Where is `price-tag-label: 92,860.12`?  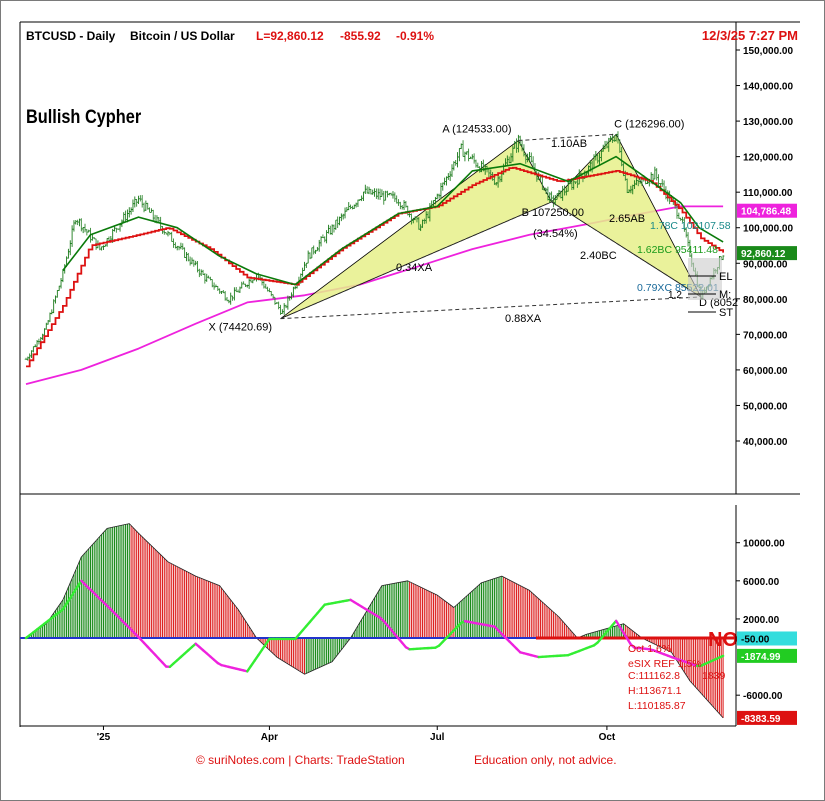 price-tag-label: 92,860.12 is located at coordinates (763, 254).